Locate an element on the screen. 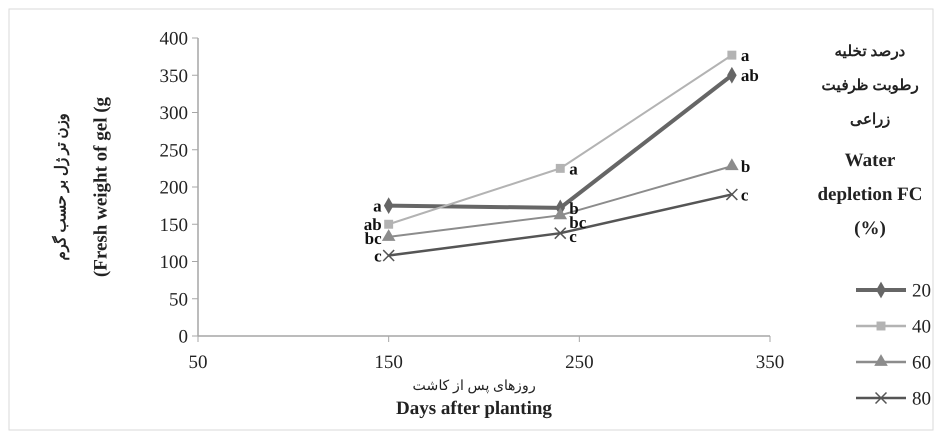 The width and height of the screenshot is (942, 439). annotation: bc is located at coordinates (373, 238).